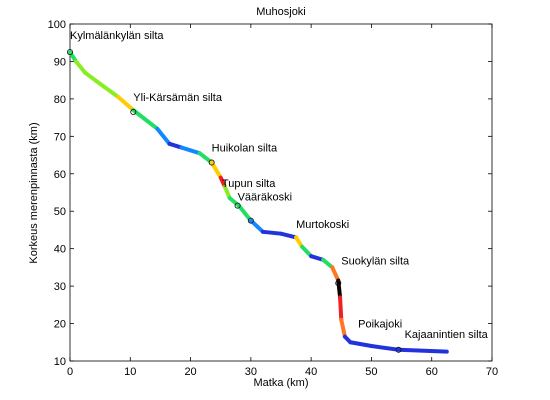 This screenshot has width=550, height=400. Describe the element at coordinates (322, 225) in the screenshot. I see `annotation-label: Murtokoski` at that location.